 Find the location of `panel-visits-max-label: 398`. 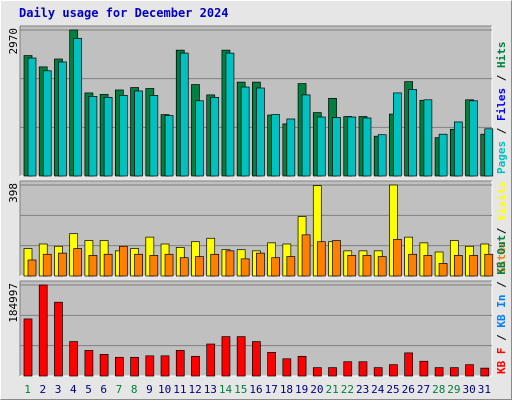

panel-visits-max-label: 398 is located at coordinates (13, 193).